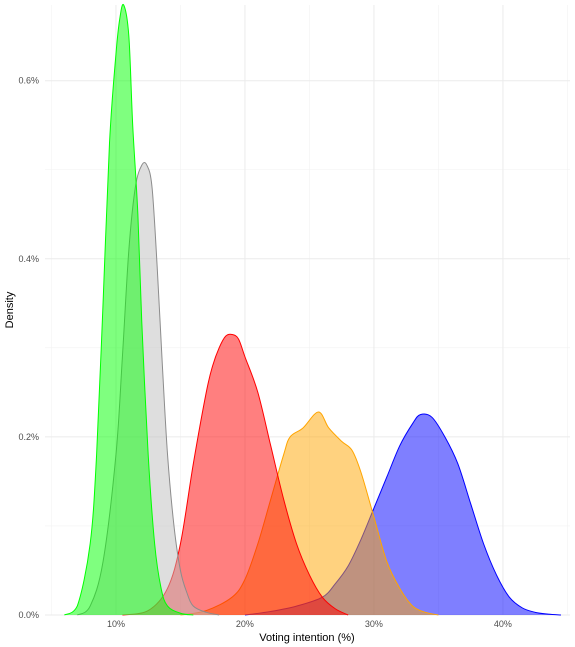 The image size is (575, 647). Describe the element at coordinates (28, 81) in the screenshot. I see `y-tick-label: 0.6%` at that location.